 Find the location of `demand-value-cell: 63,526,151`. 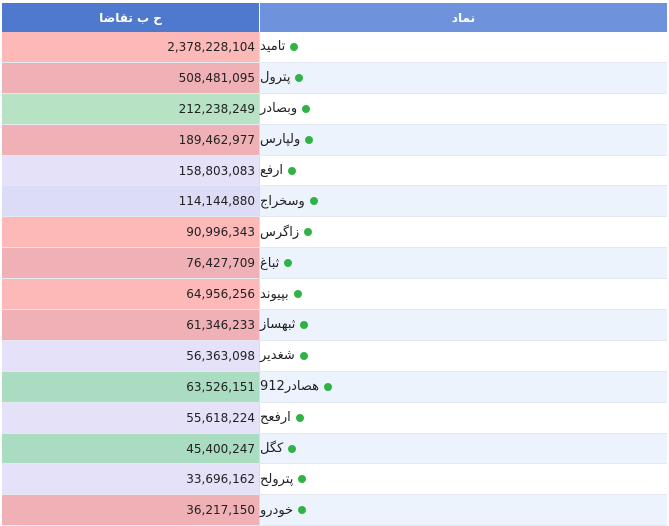

demand-value-cell: 63,526,151 is located at coordinates (131, 386).